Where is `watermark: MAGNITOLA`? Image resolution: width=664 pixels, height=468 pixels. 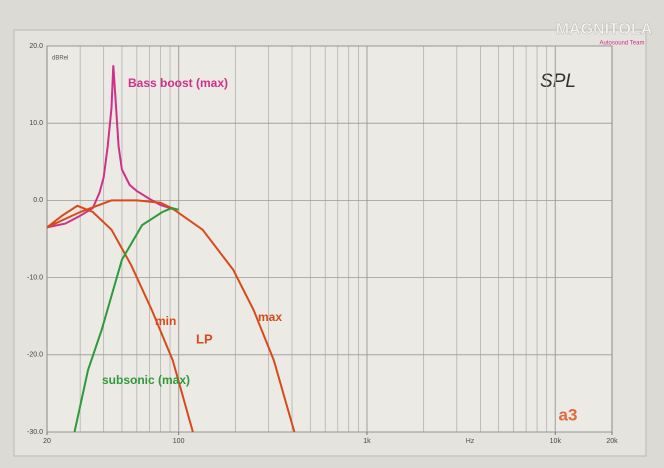 watermark: MAGNITOLA is located at coordinates (604, 29).